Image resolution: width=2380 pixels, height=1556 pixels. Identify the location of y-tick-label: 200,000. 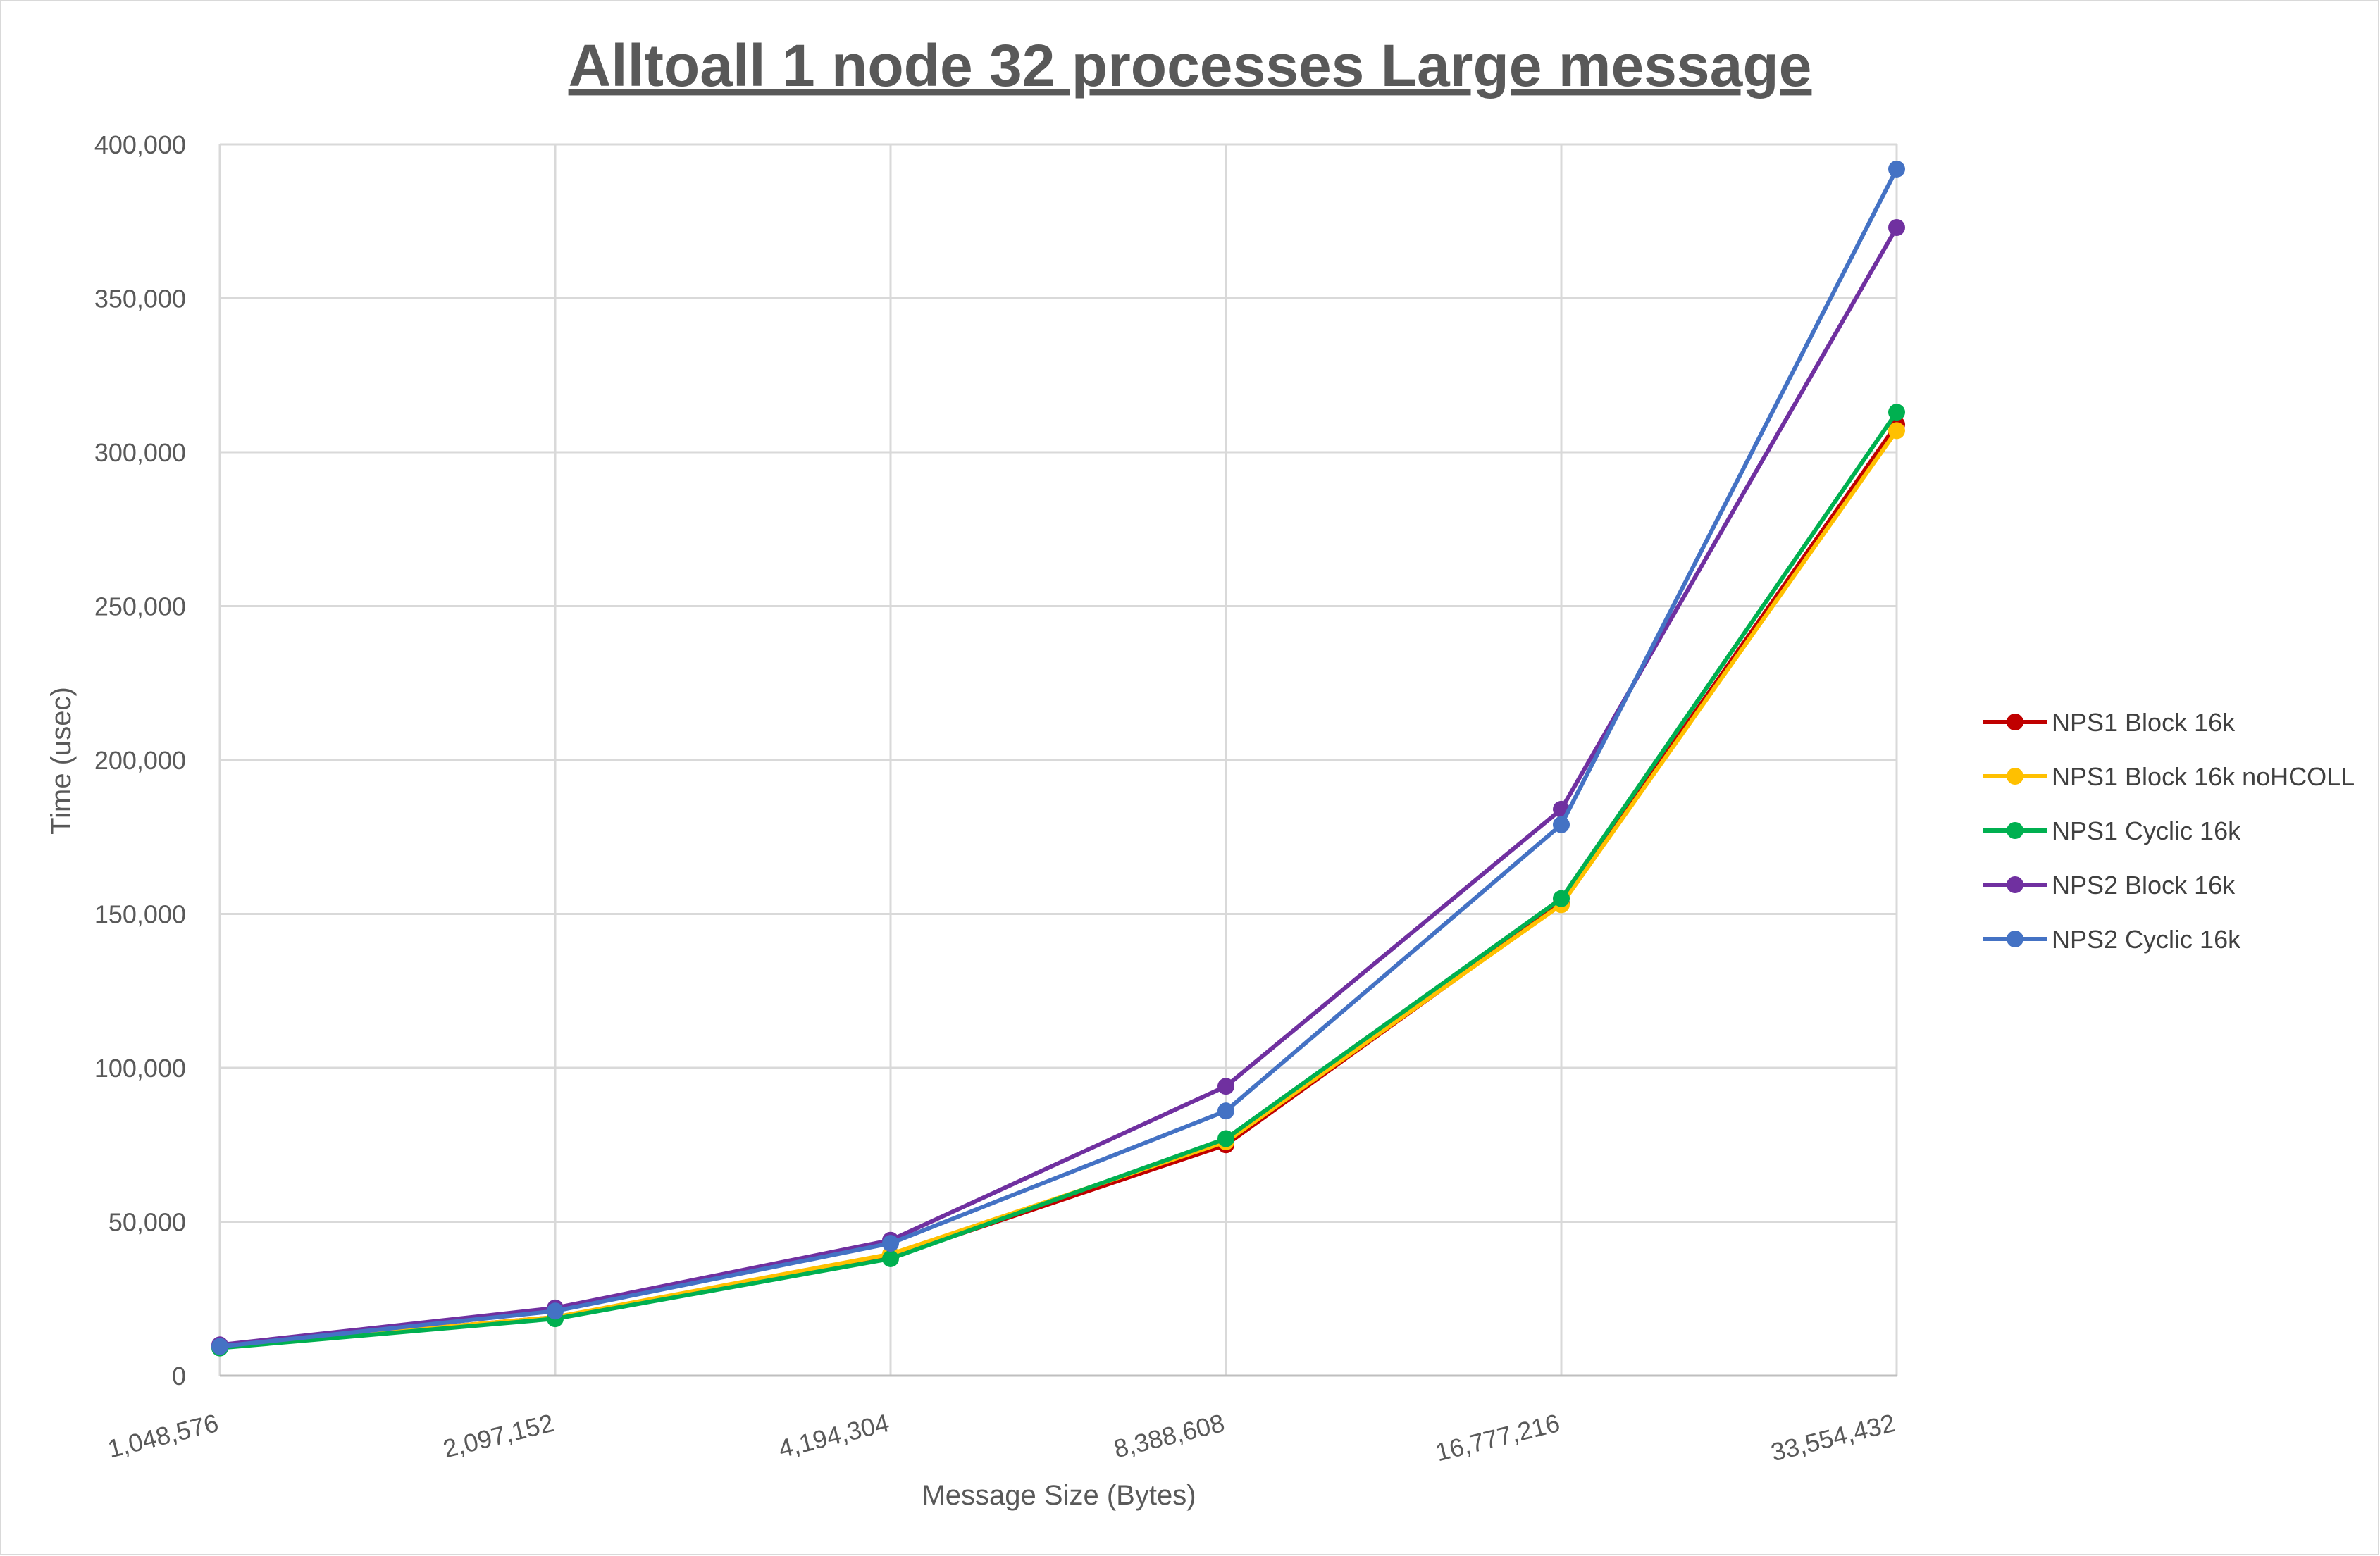
(140, 760).